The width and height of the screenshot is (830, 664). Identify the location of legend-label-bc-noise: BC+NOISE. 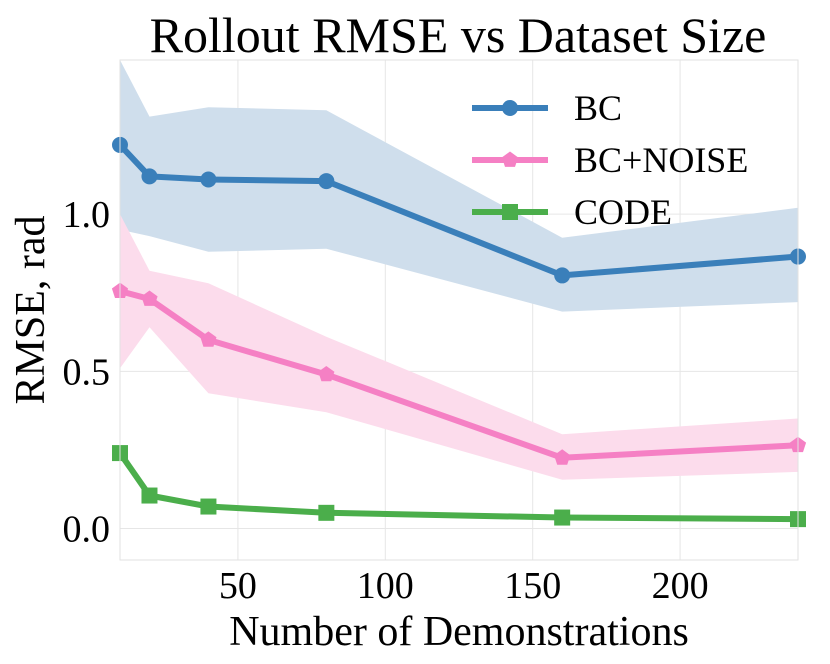
(661, 160).